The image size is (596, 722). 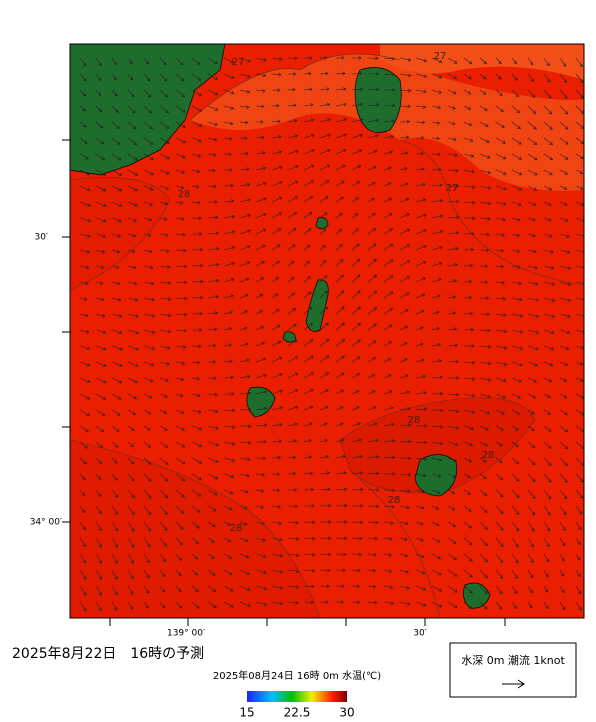 I want to click on colorbar-tick-label: 15, so click(x=246, y=713).